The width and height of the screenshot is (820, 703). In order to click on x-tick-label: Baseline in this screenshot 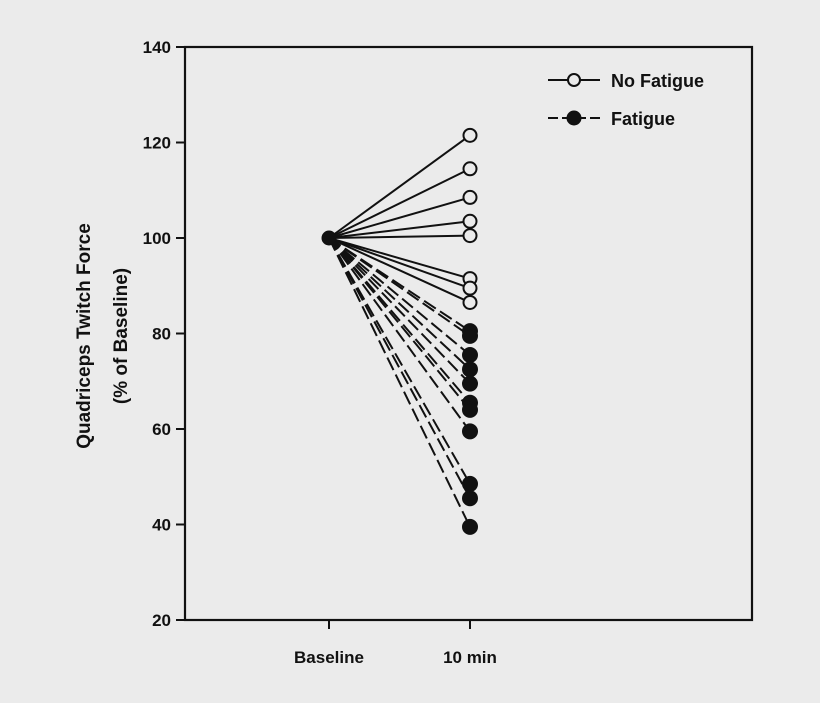, I will do `click(329, 657)`.